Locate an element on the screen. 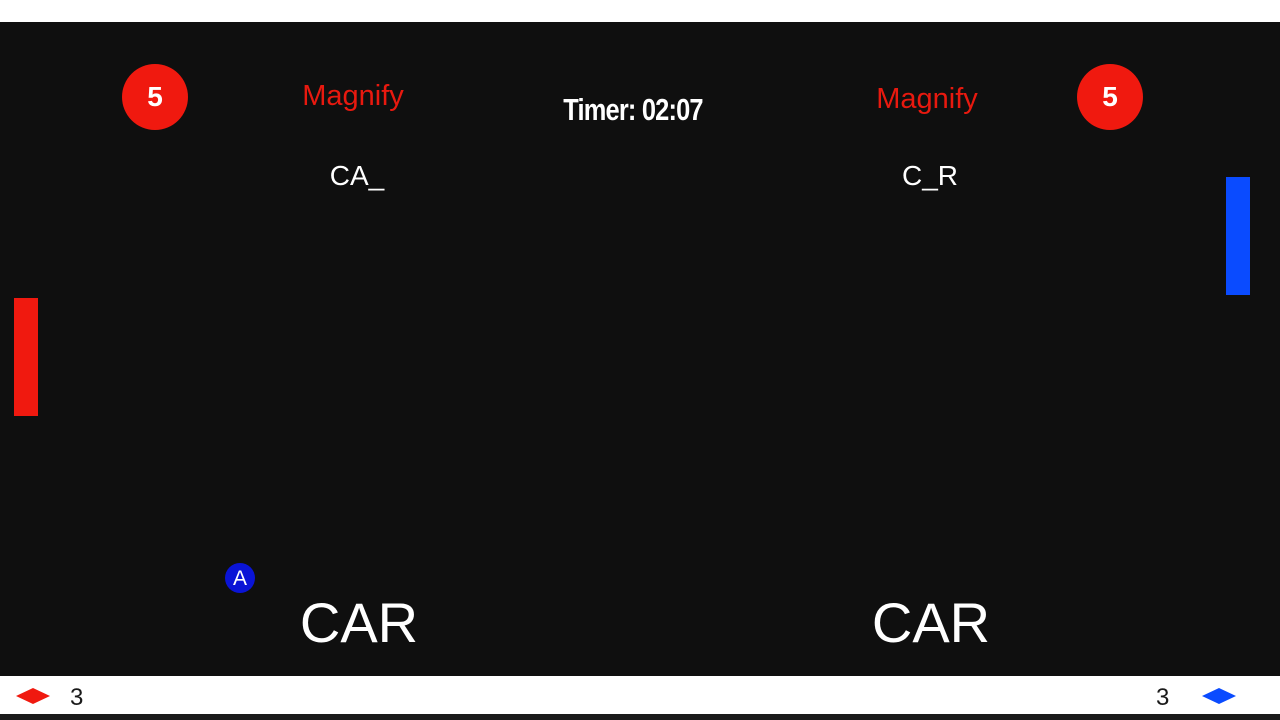 This screenshot has width=1280, height=720. left-lives-count: 3 is located at coordinates (77, 697).